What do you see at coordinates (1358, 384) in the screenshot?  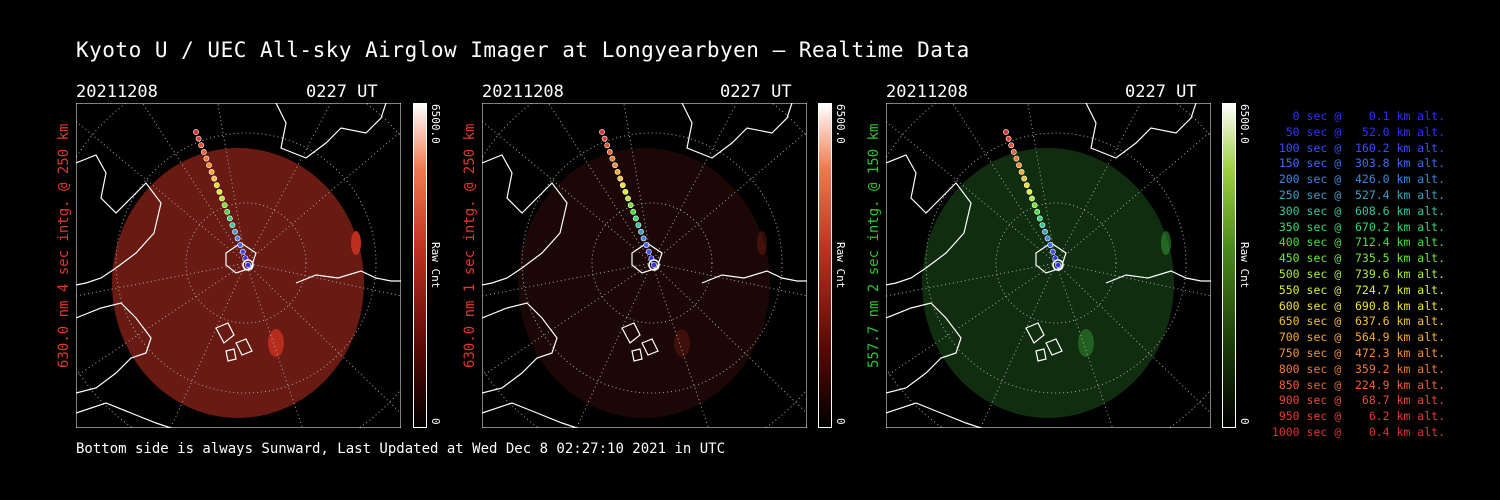 I see `legend-row: 850 sec @ 224.9 km alt.` at bounding box center [1358, 384].